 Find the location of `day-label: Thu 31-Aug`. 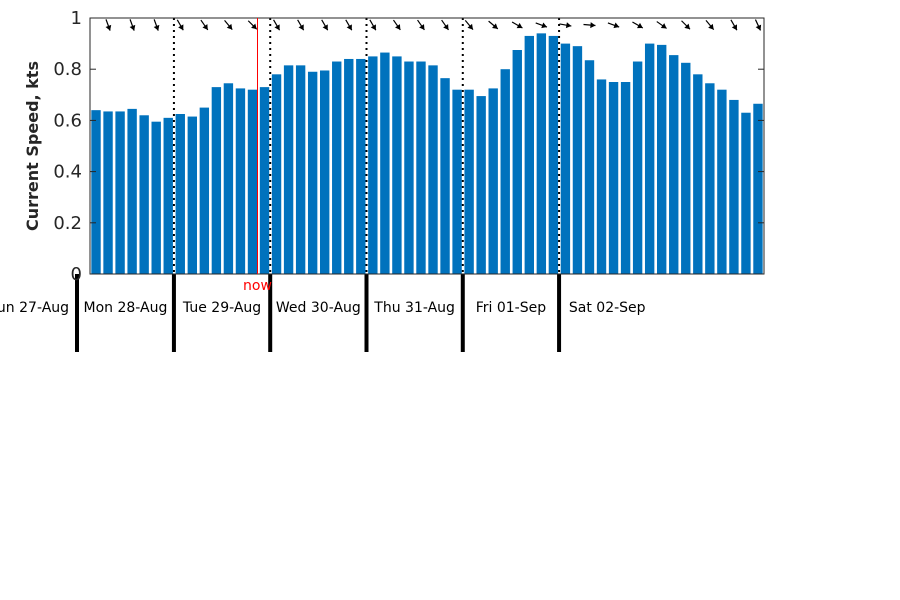

day-label: Thu 31-Aug is located at coordinates (414, 308).